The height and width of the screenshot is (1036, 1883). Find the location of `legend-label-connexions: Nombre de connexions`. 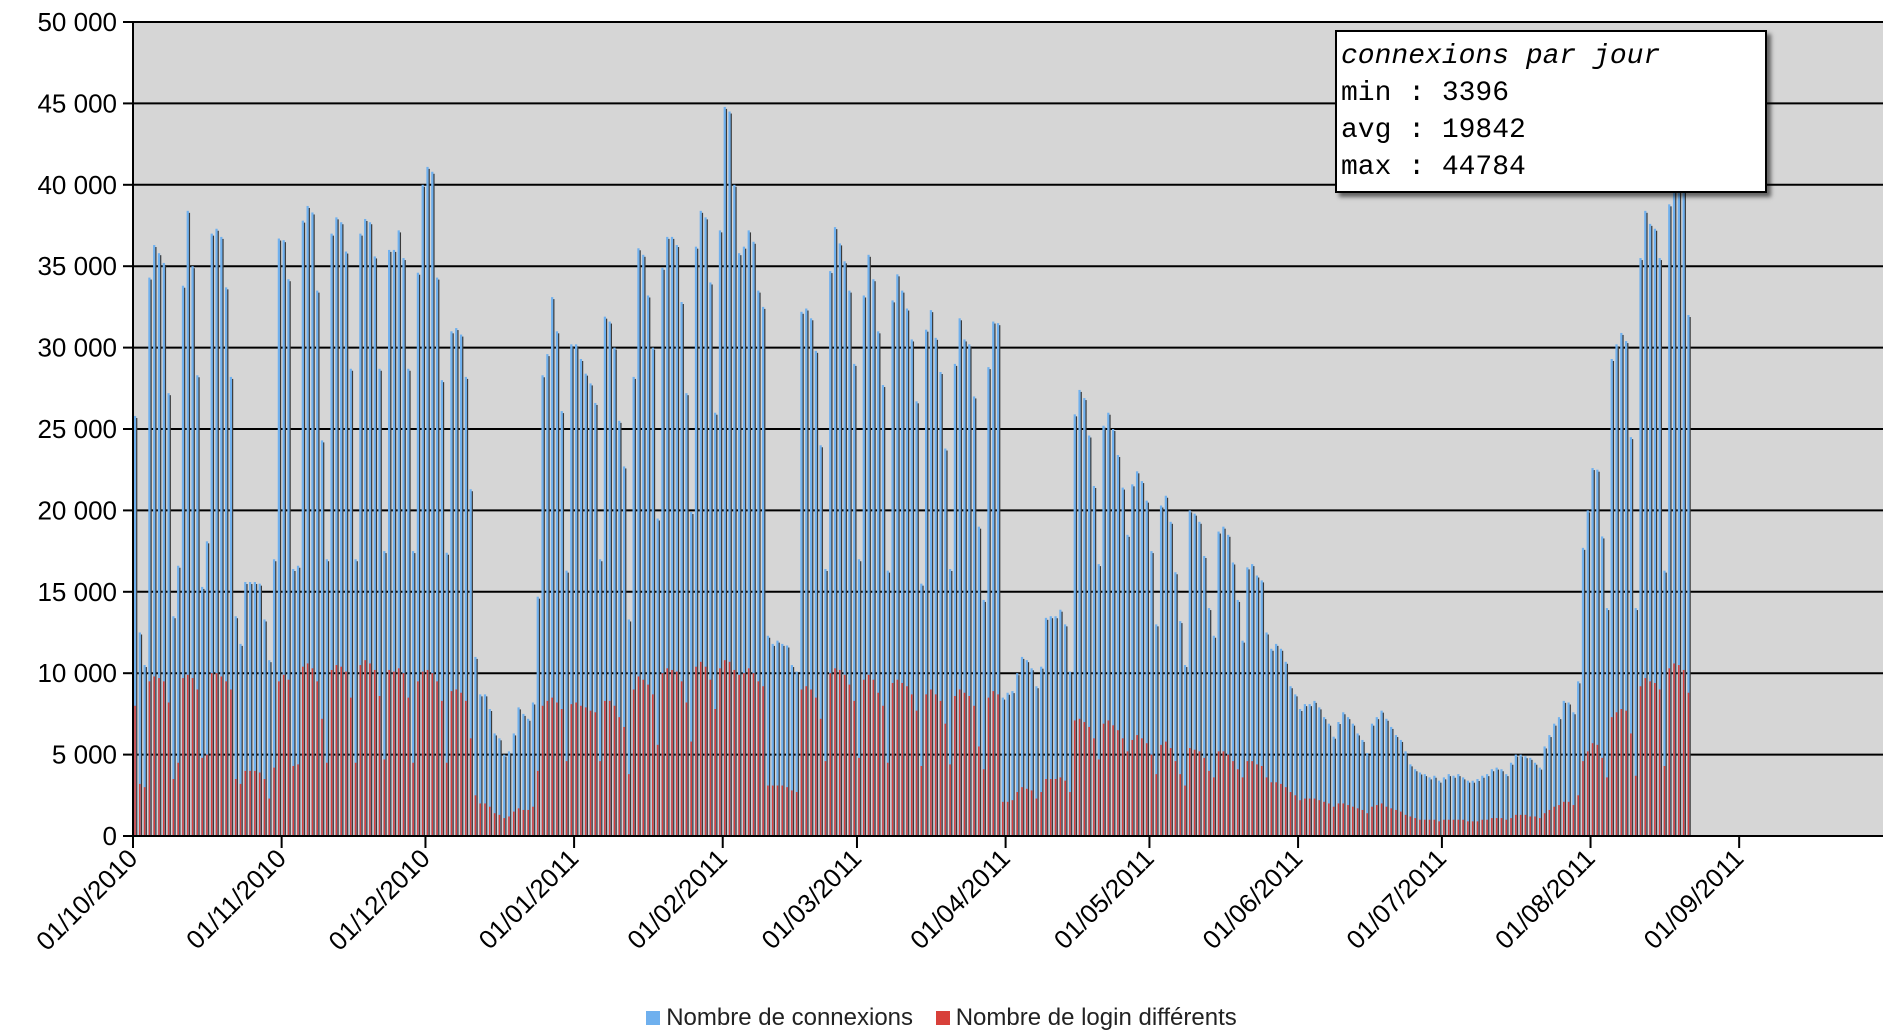

legend-label-connexions: Nombre de connexions is located at coordinates (790, 1017).